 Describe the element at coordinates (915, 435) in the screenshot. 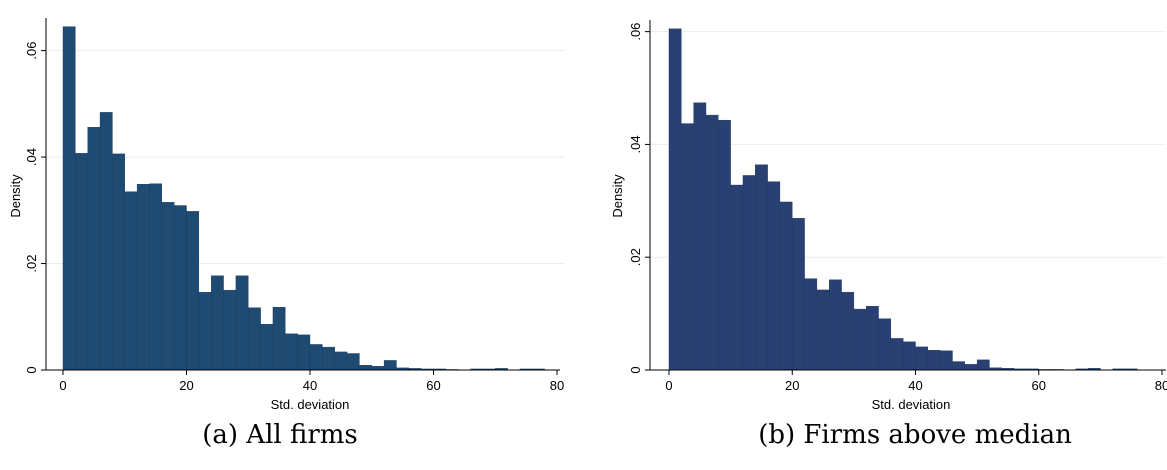

I see `caption-firms-above-median: (b) Firms above median` at that location.